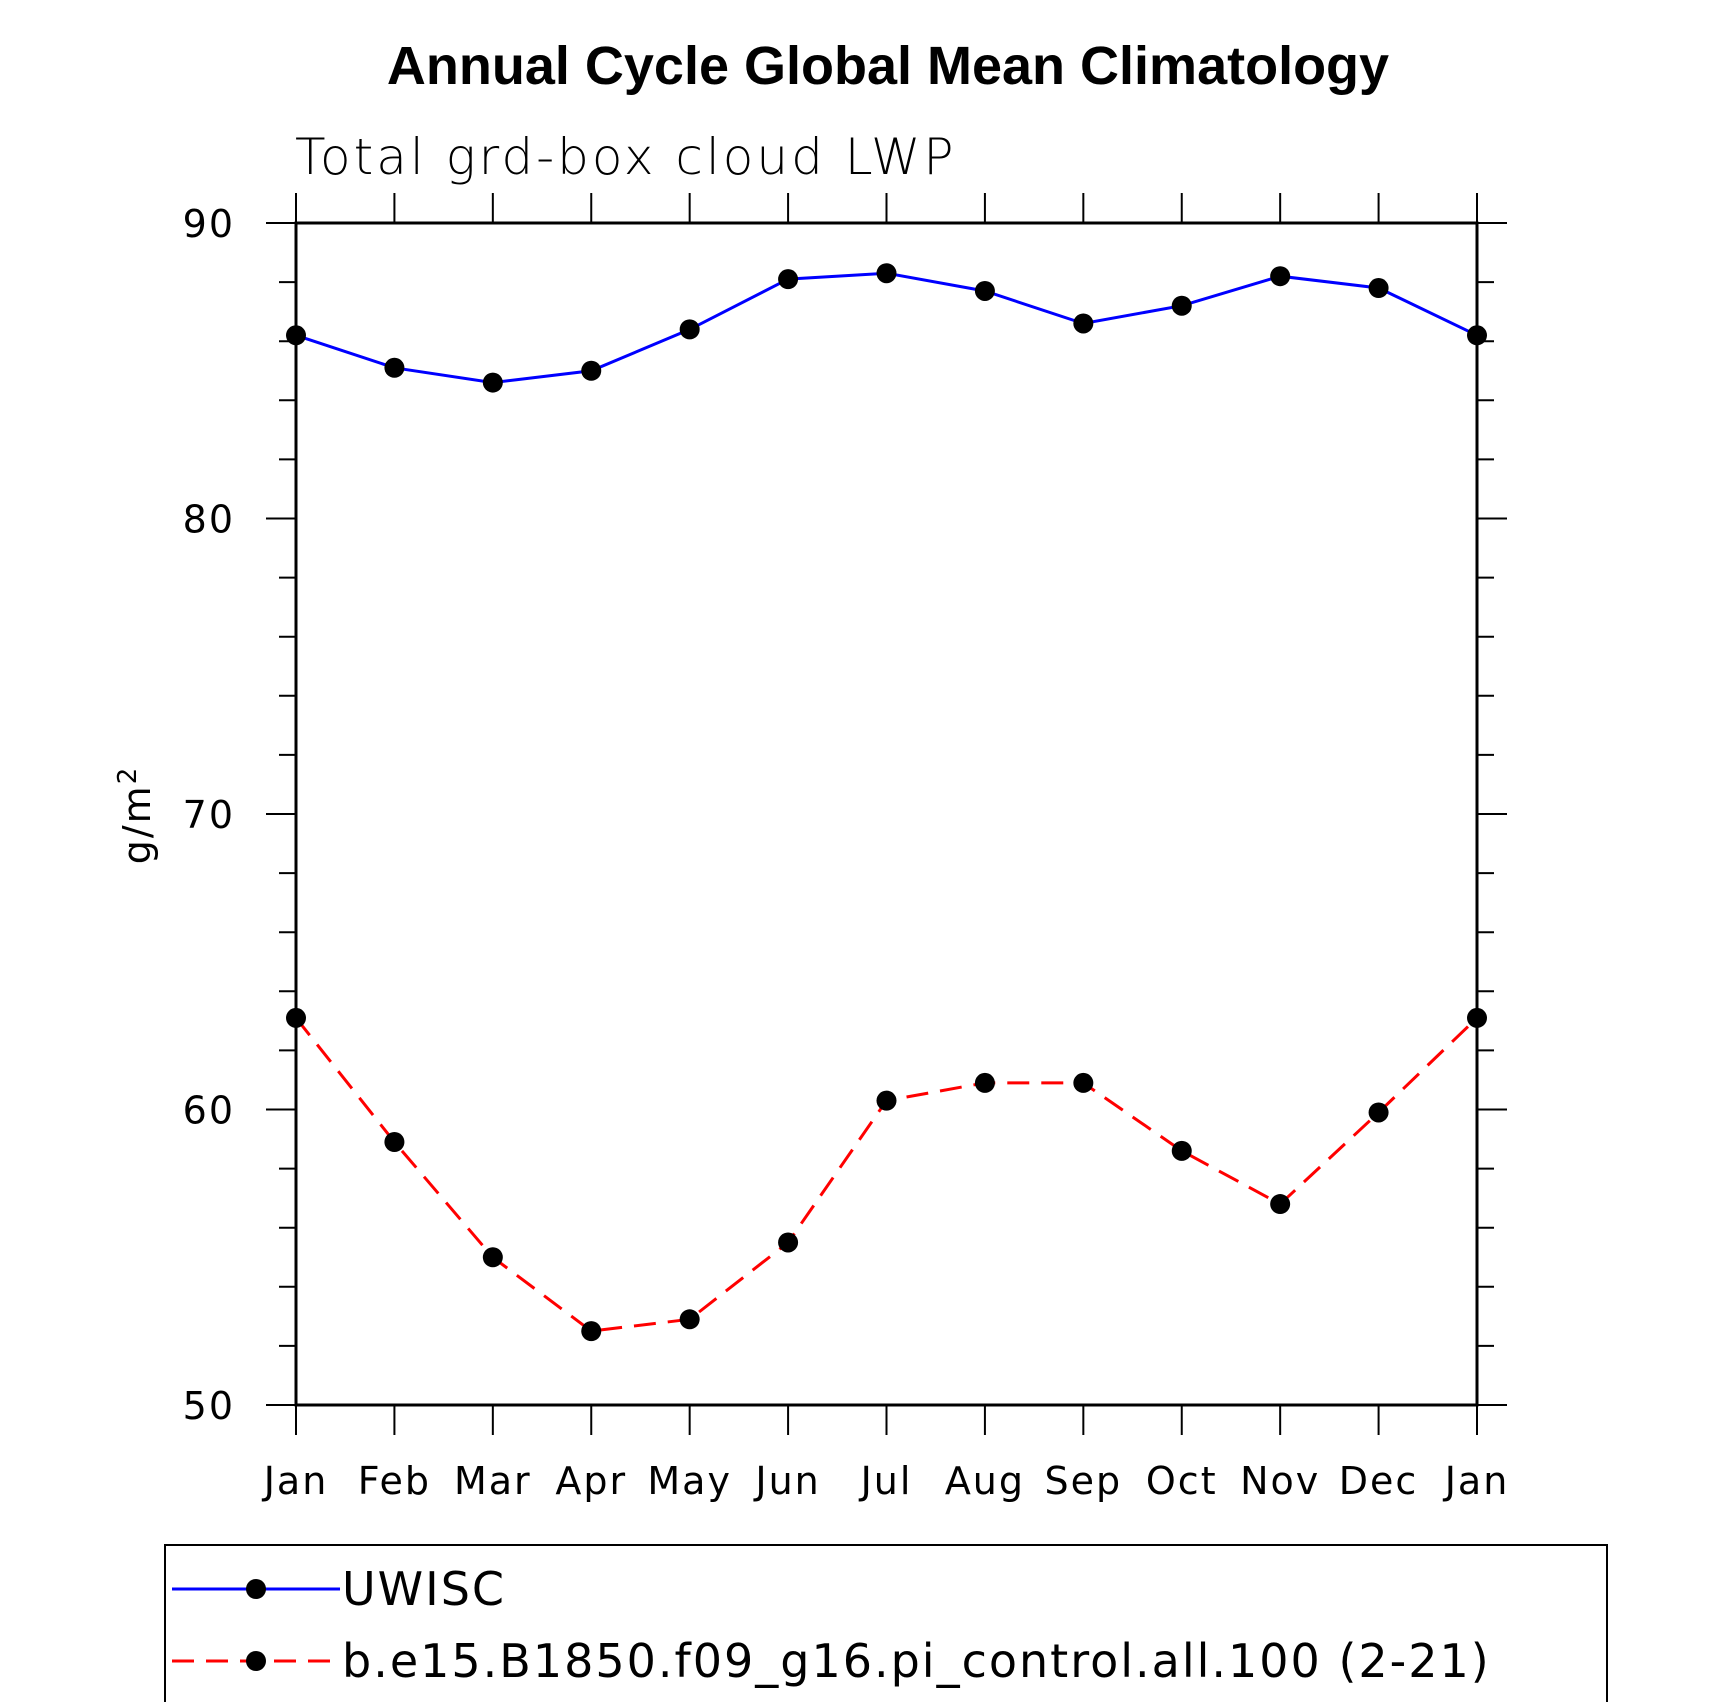 This screenshot has width=1710, height=1702. I want to click on y-tick-label: 70, so click(209, 815).